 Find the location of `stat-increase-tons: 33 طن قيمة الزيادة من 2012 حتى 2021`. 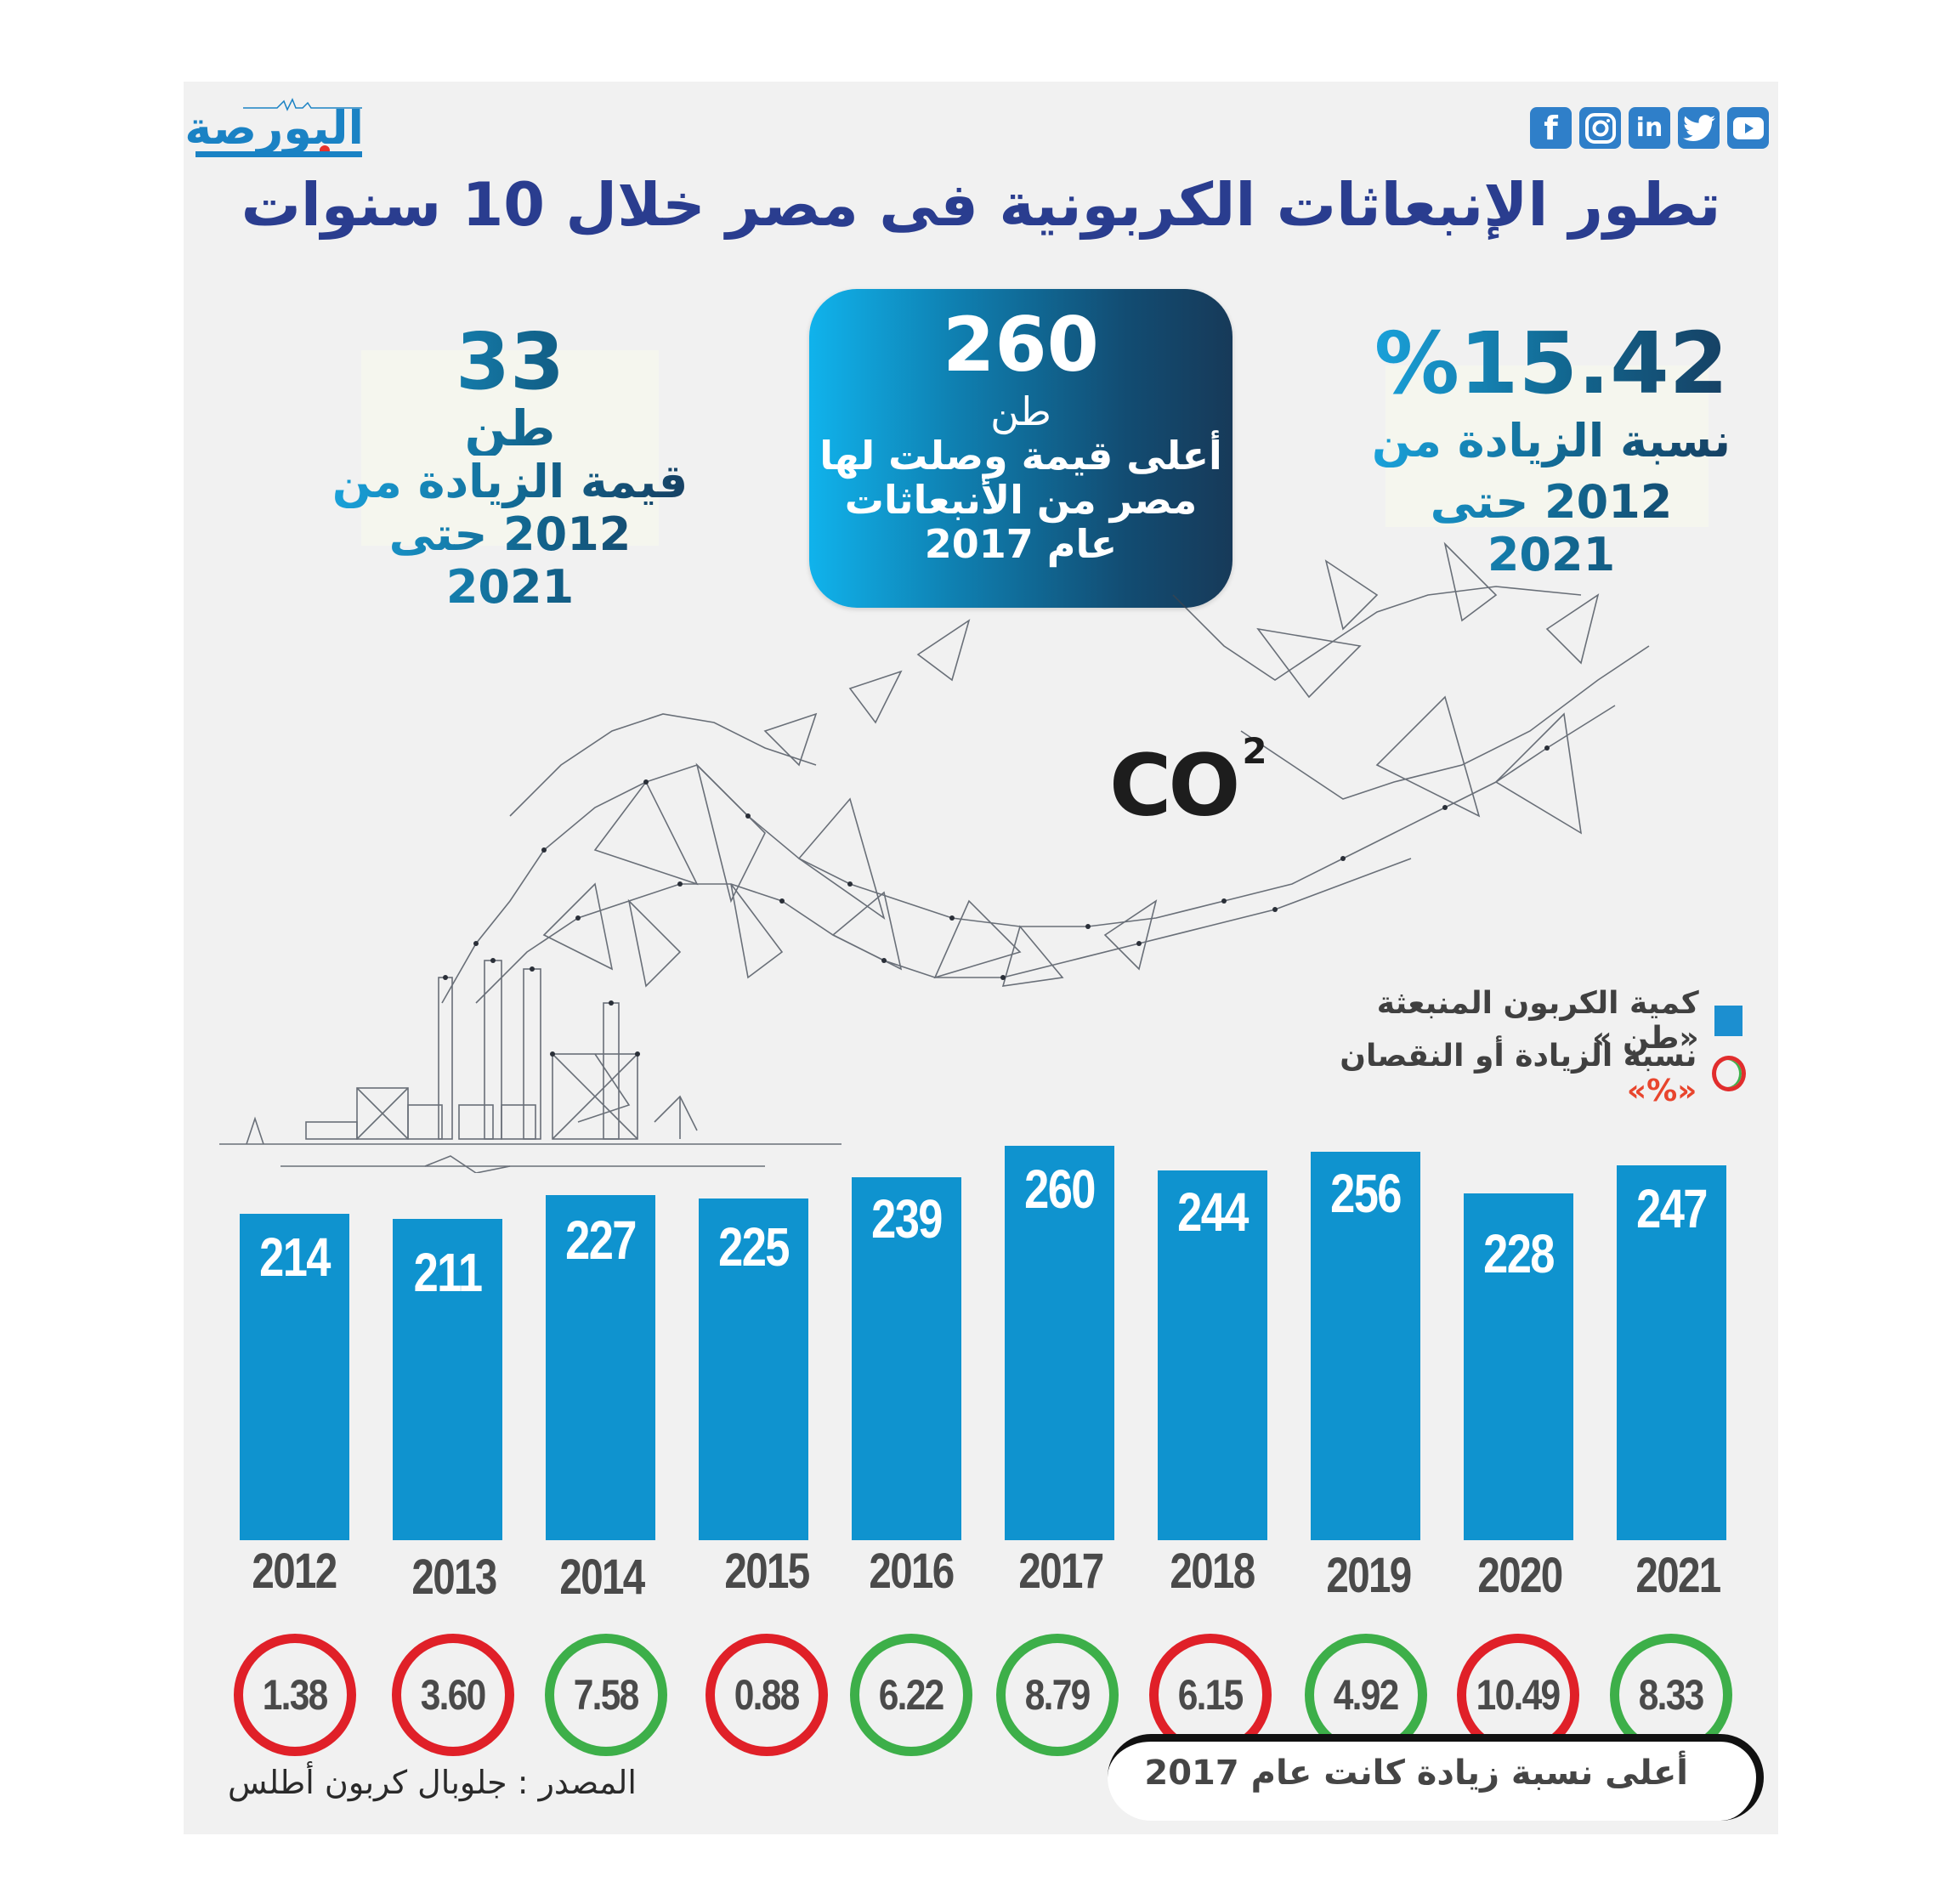

stat-increase-tons: 33 طن قيمة الزيادة من 2012 حتى 2021 is located at coordinates (510, 469).